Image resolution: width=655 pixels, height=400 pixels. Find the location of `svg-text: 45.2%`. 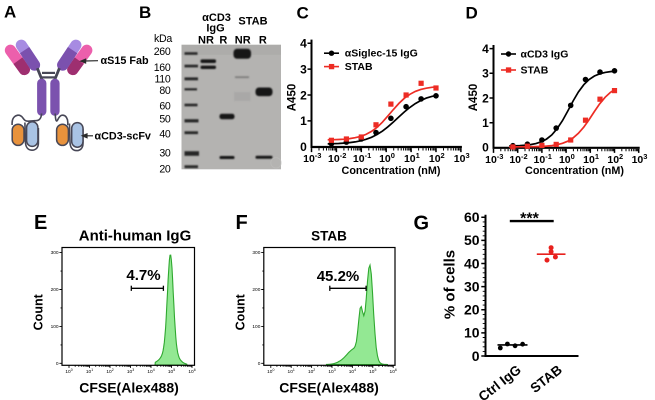

svg-text: 45.2% is located at coordinates (338, 276).